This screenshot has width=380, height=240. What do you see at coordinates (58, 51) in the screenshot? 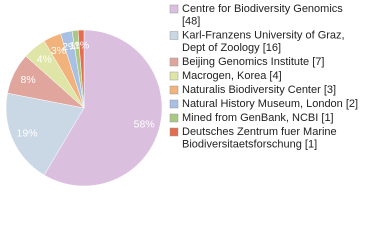
I see `slice-label: 3%` at bounding box center [58, 51].